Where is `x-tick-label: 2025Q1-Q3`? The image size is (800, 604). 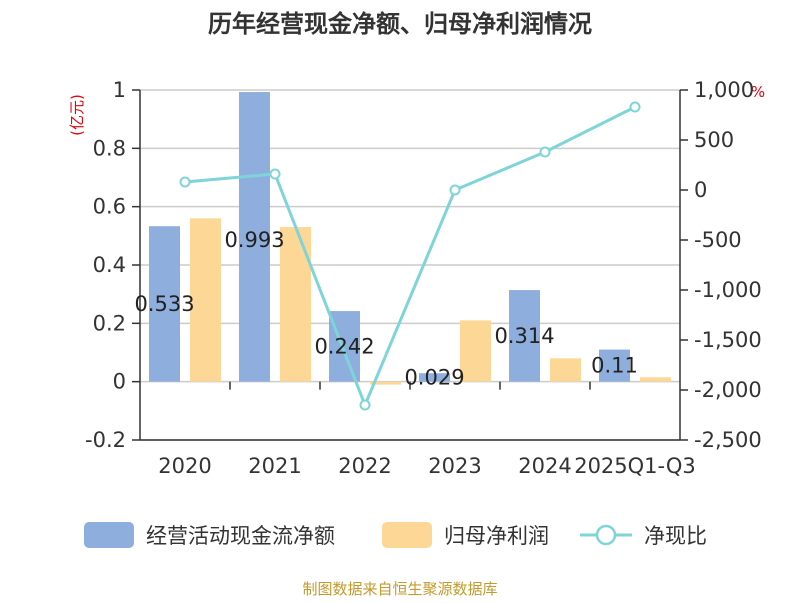
x-tick-label: 2025Q1-Q3 is located at coordinates (635, 466).